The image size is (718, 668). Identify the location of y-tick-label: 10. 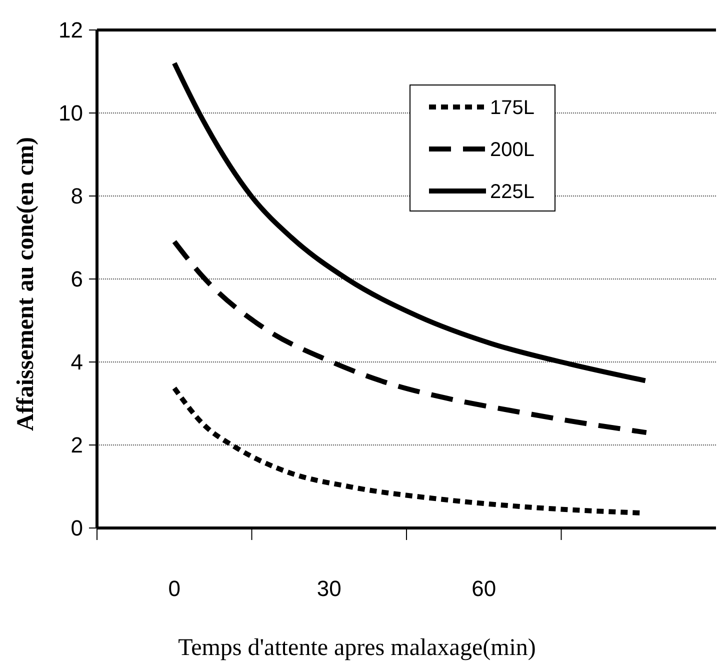
(70, 113).